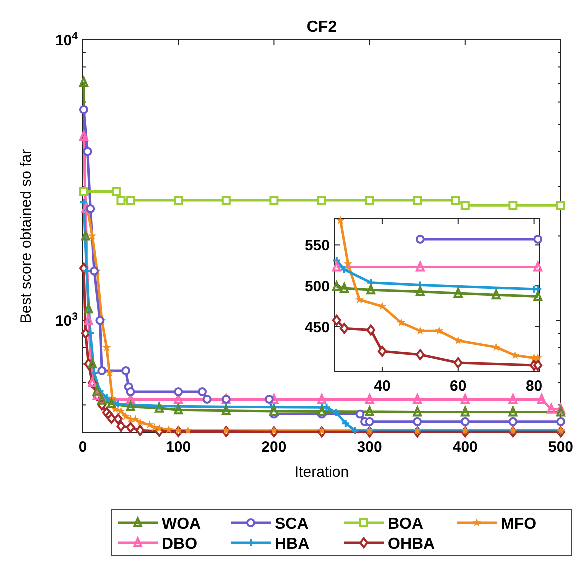 The width and height of the screenshot is (584, 561). Describe the element at coordinates (317, 245) in the screenshot. I see `y-tick-label: 550` at that location.